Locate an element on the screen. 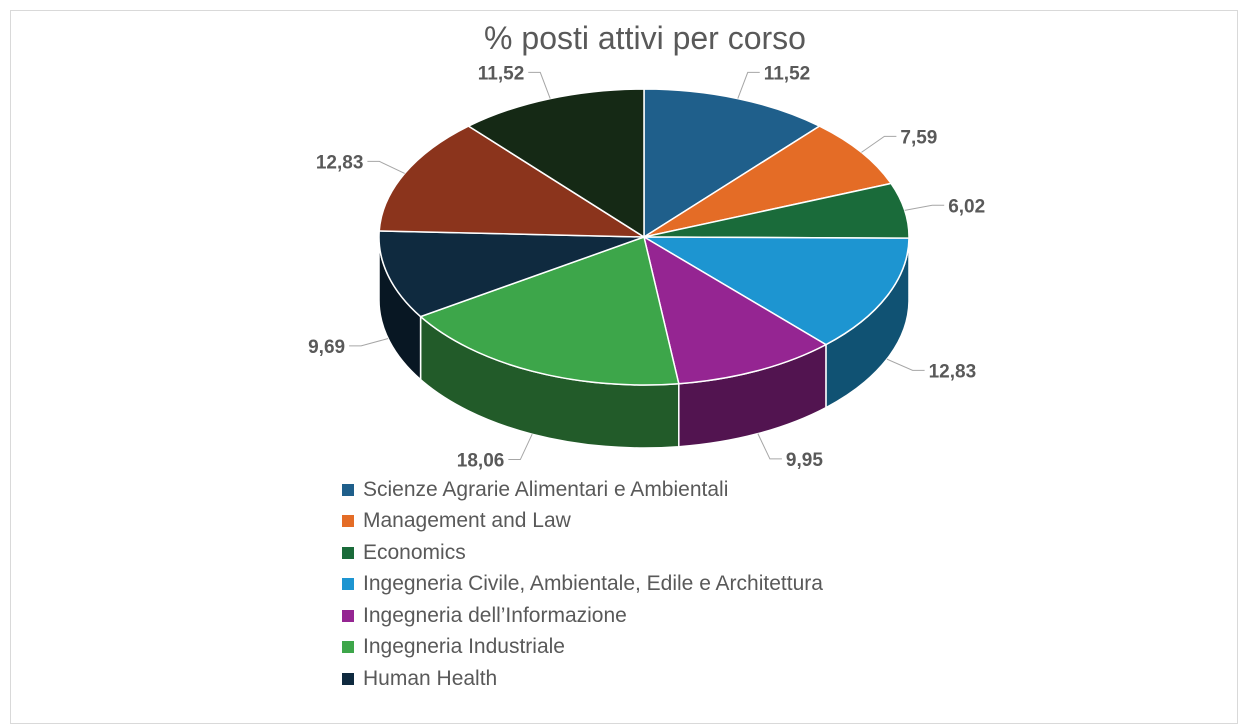  legend-label: Ingegneria Industriale is located at coordinates (464, 647).